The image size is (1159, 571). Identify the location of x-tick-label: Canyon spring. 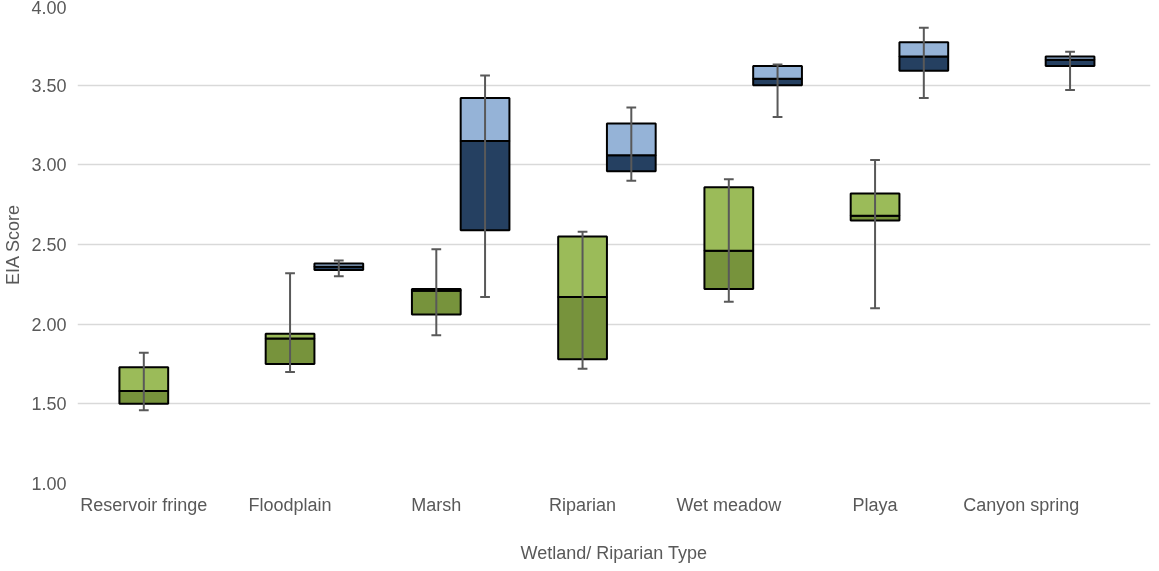
(1021, 504).